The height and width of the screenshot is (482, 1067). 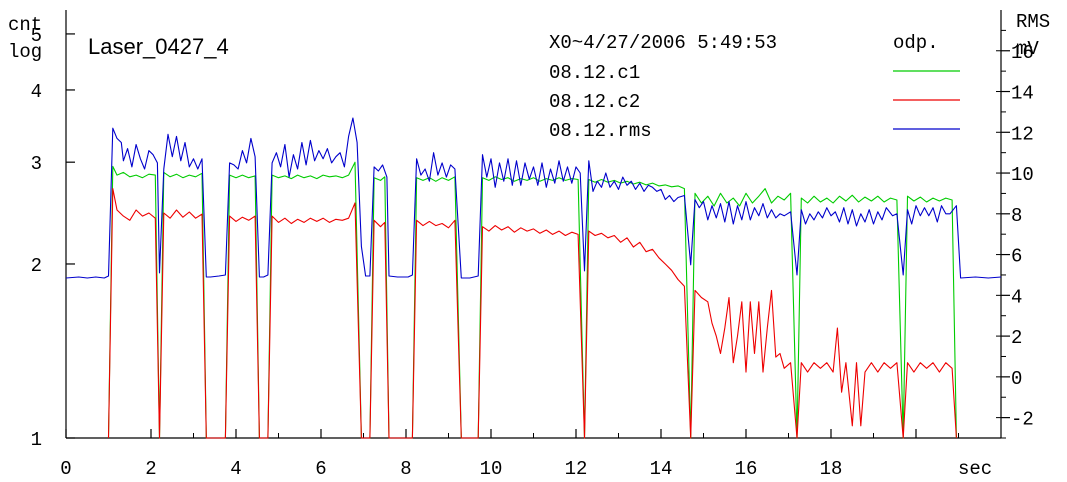 I want to click on left-tick-label-4: 4, so click(x=36, y=92).